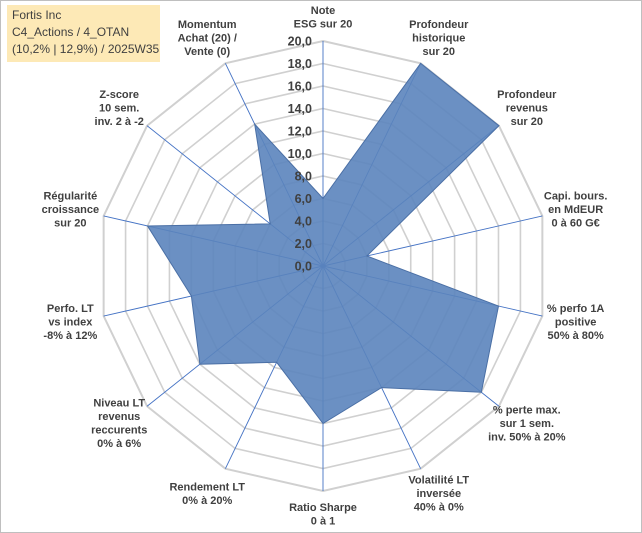  I want to click on tick-label: 4,0, so click(303, 222).